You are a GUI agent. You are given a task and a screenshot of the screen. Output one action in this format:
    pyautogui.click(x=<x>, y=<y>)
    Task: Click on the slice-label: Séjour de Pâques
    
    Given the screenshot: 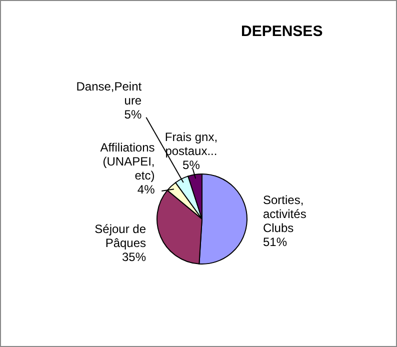 What is the action you would take?
    pyautogui.click(x=120, y=236)
    